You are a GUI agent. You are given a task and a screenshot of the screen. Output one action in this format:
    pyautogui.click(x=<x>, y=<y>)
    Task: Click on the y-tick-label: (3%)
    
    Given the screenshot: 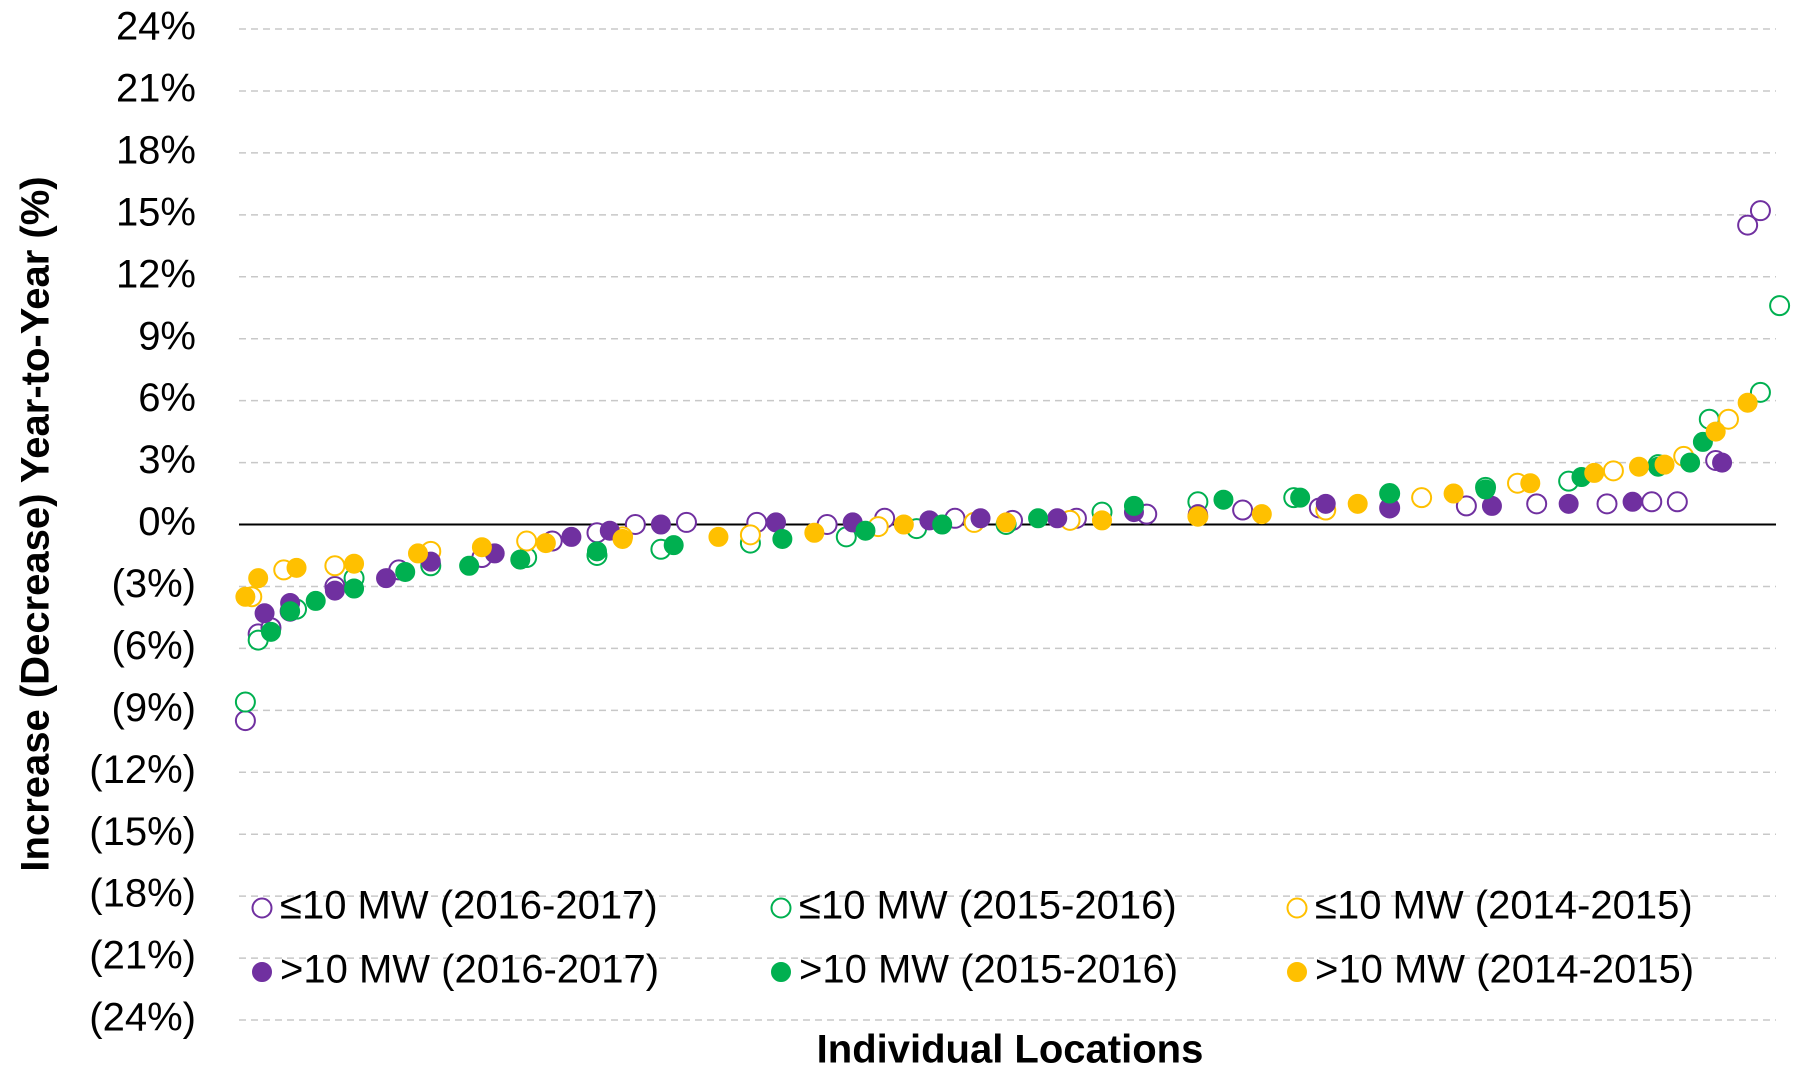 What is the action you would take?
    pyautogui.click(x=154, y=584)
    